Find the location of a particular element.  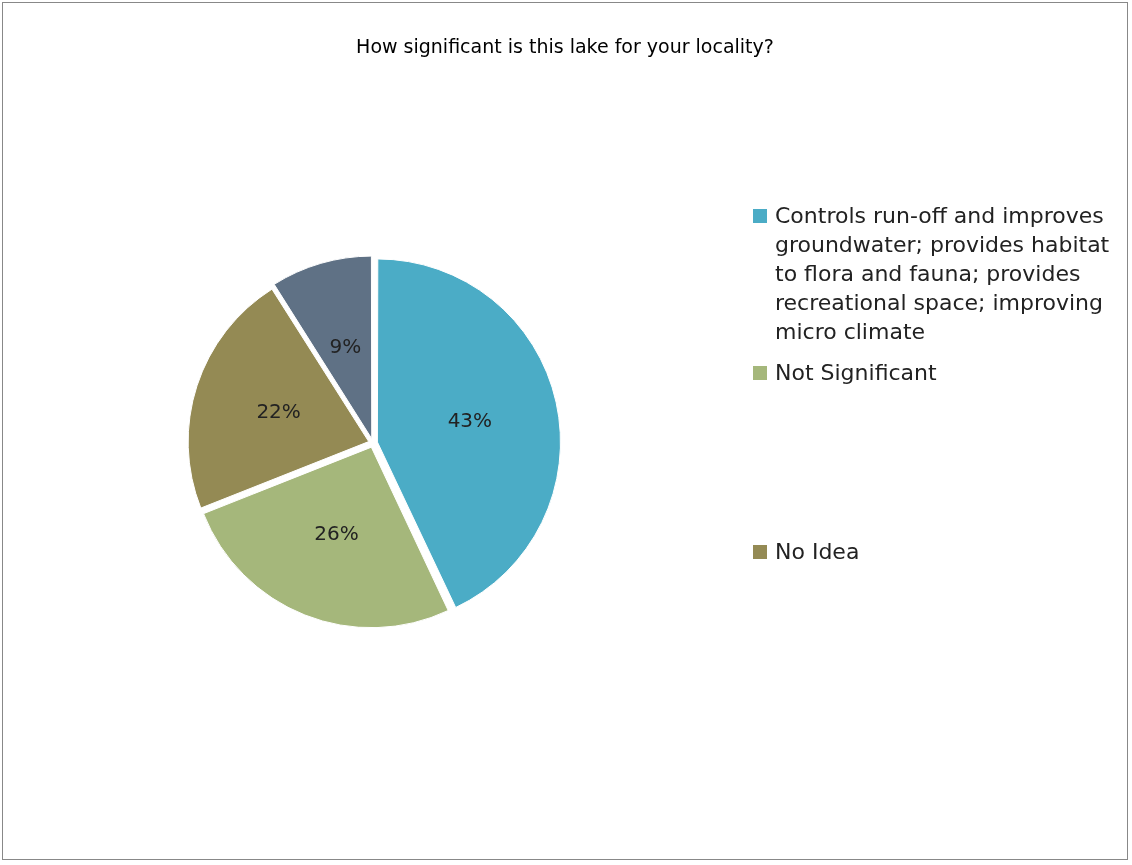

data-label: 43% is located at coordinates (470, 419).